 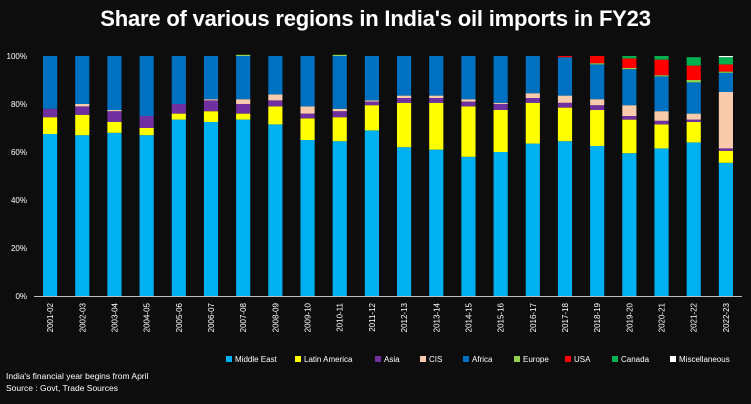 What do you see at coordinates (77, 376) in the screenshot?
I see `footnote-fy: India's financial year begins from April` at bounding box center [77, 376].